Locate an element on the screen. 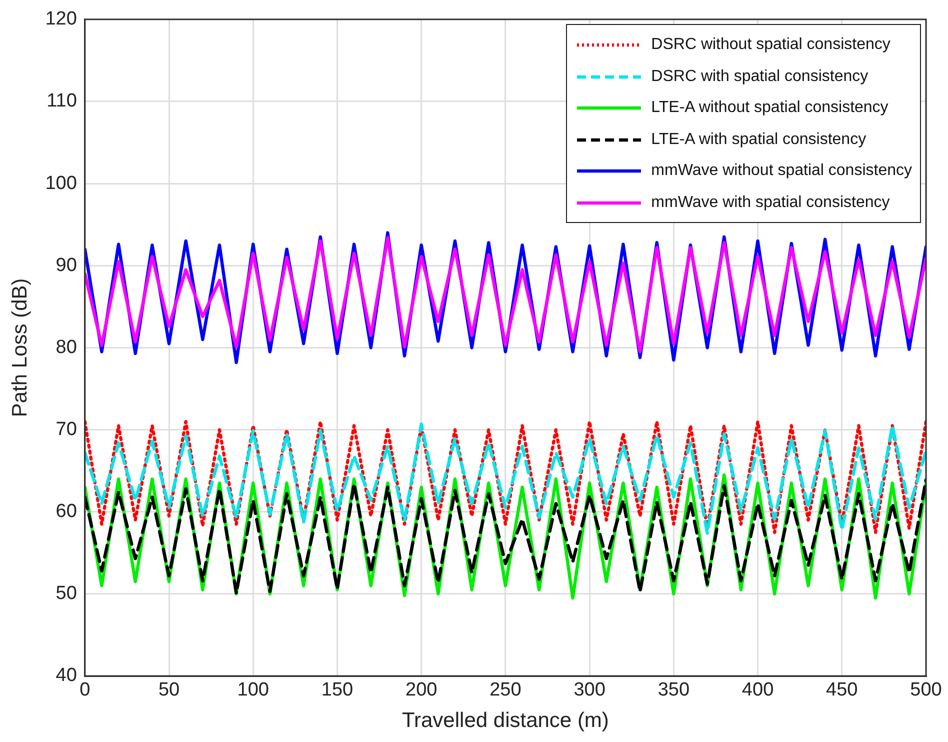 This screenshot has width=948, height=742. x-tick-label: 150 is located at coordinates (337, 690).